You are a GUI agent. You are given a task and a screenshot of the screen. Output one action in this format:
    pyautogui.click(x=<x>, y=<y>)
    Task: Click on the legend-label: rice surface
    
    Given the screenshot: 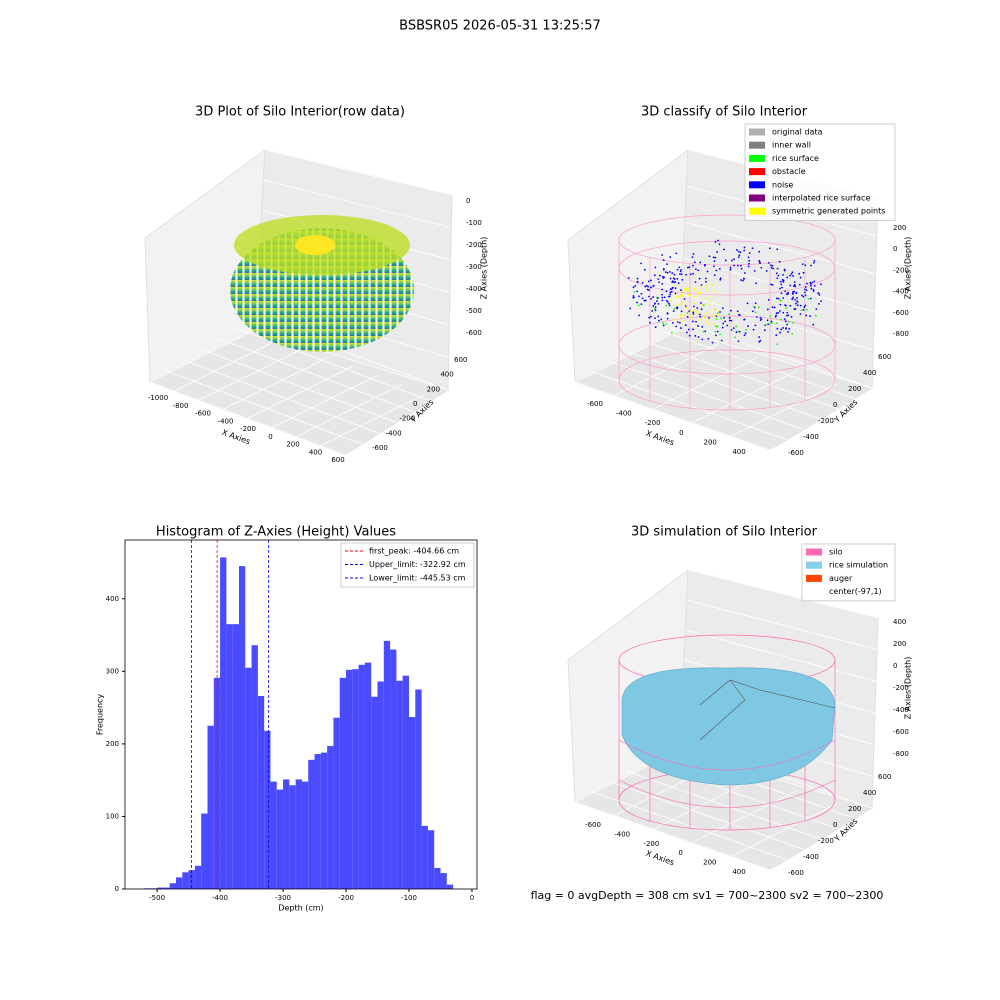 What is the action you would take?
    pyautogui.click(x=795, y=158)
    